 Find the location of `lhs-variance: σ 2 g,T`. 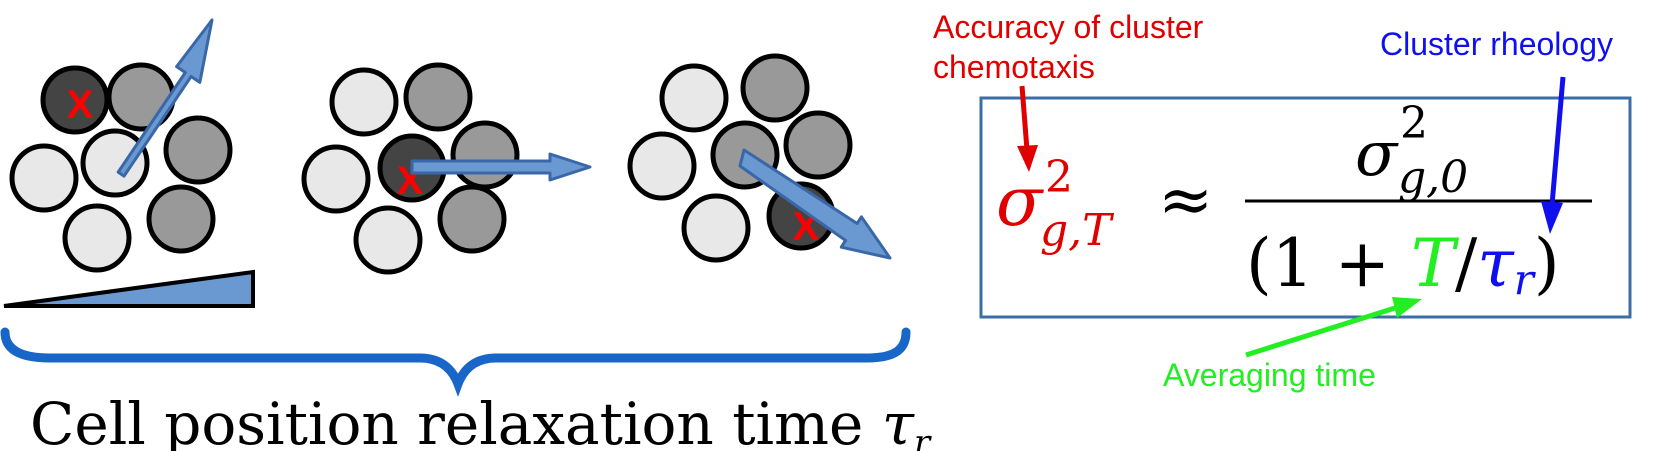

lhs-variance: σ 2 g,T is located at coordinates (1055, 204).